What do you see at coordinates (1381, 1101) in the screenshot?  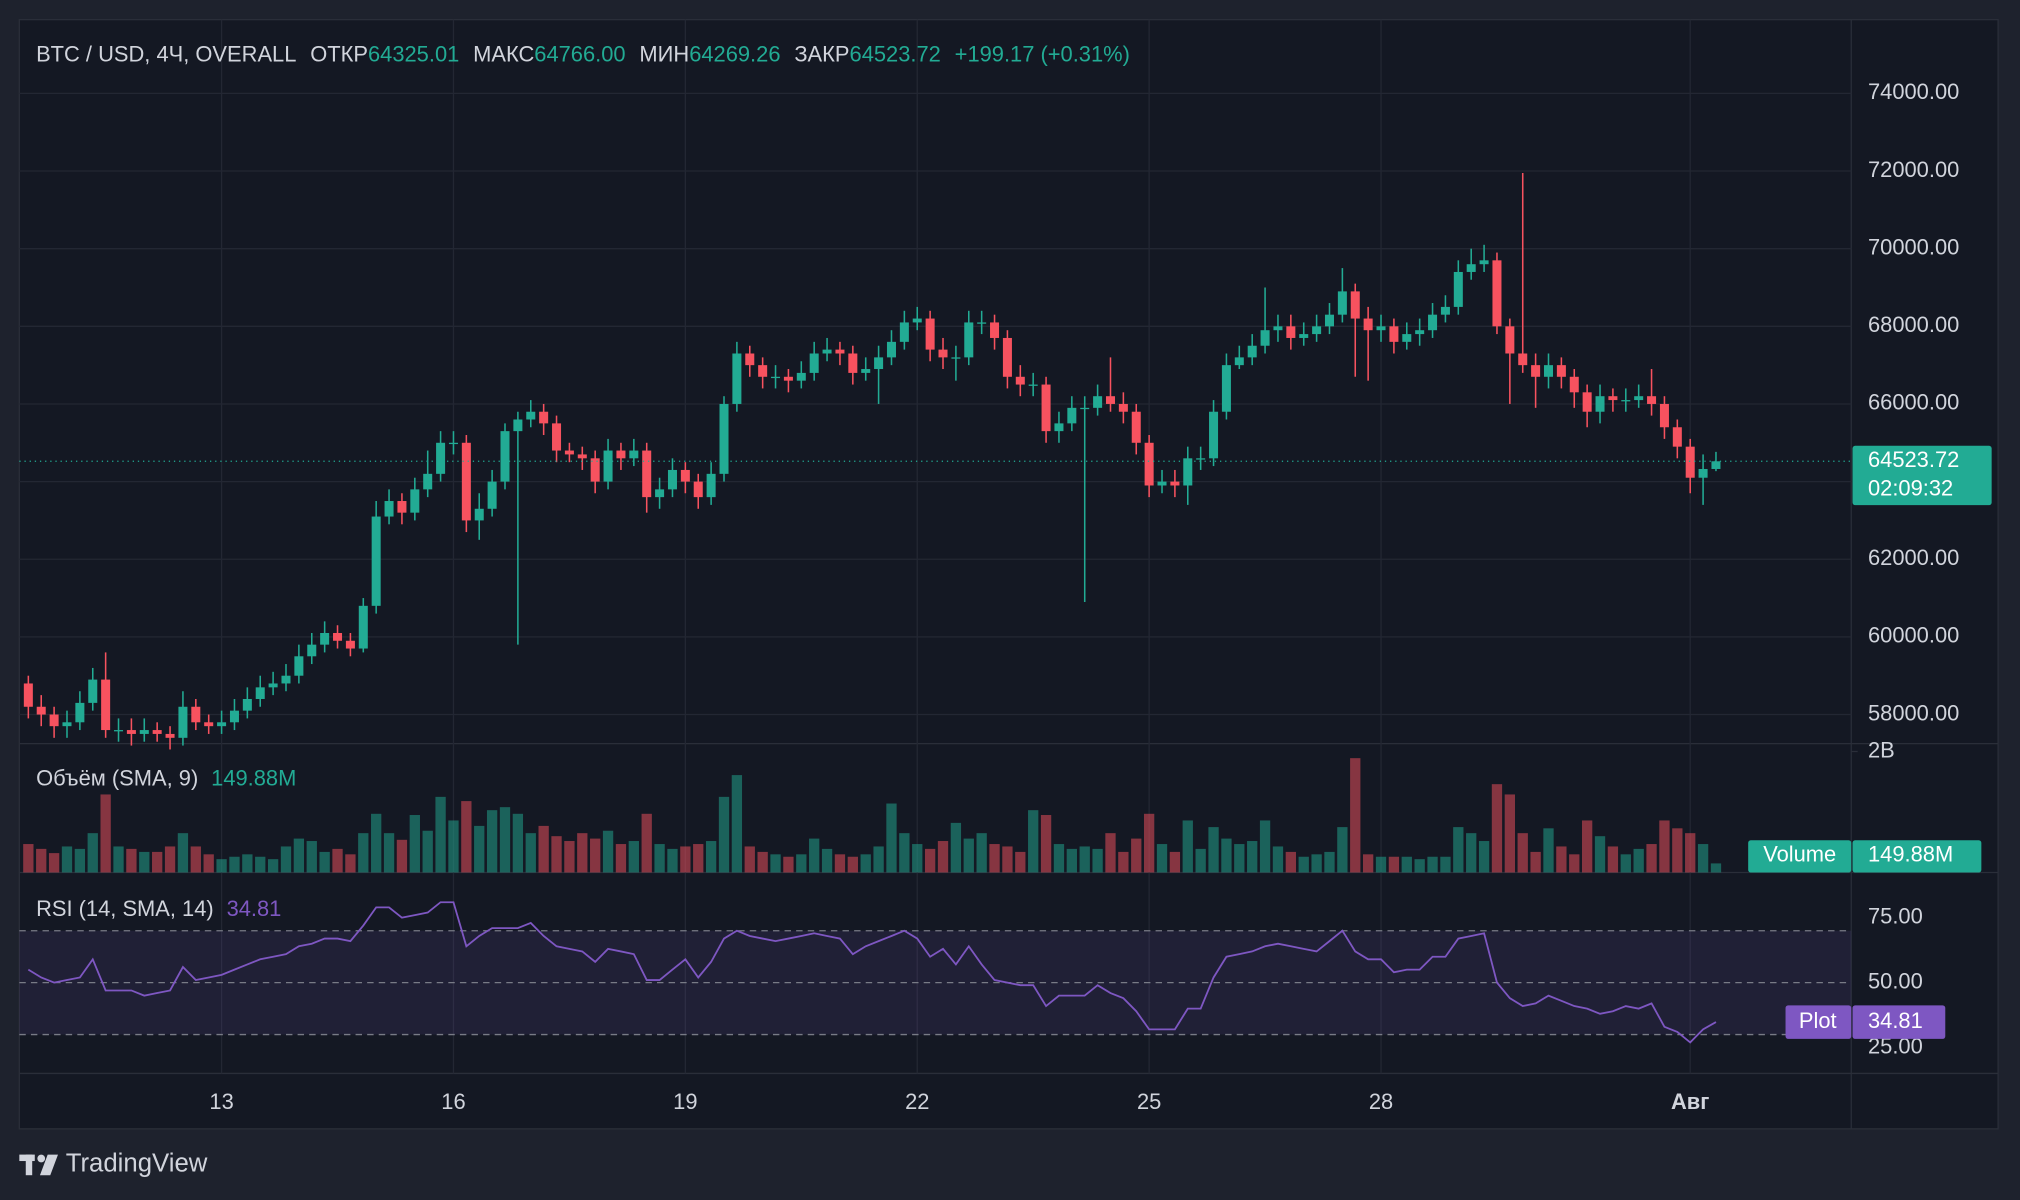 I see `x-tick-label: 28` at bounding box center [1381, 1101].